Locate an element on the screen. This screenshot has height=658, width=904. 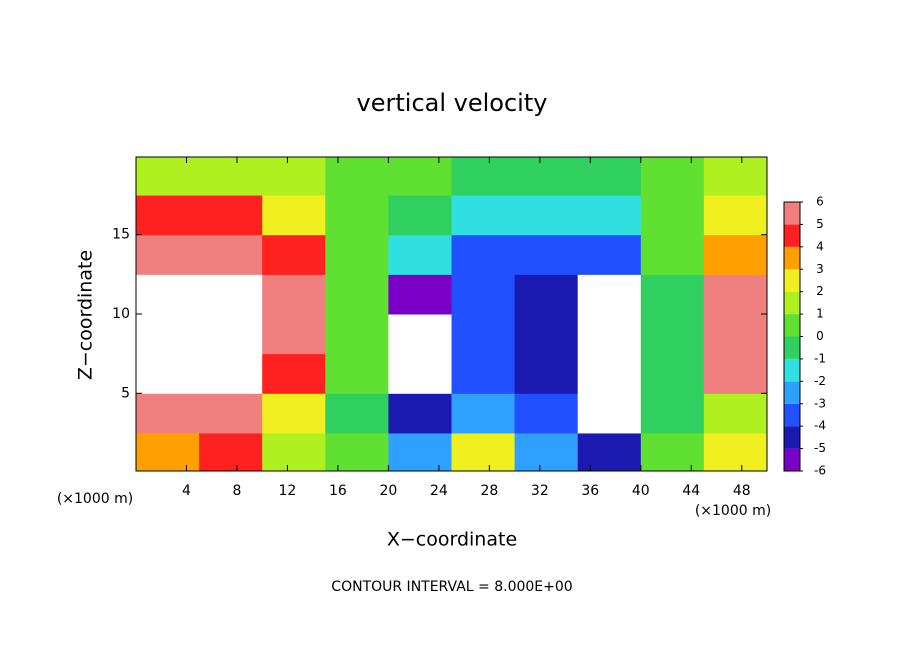
colorbar-label: -1 is located at coordinates (820, 358).